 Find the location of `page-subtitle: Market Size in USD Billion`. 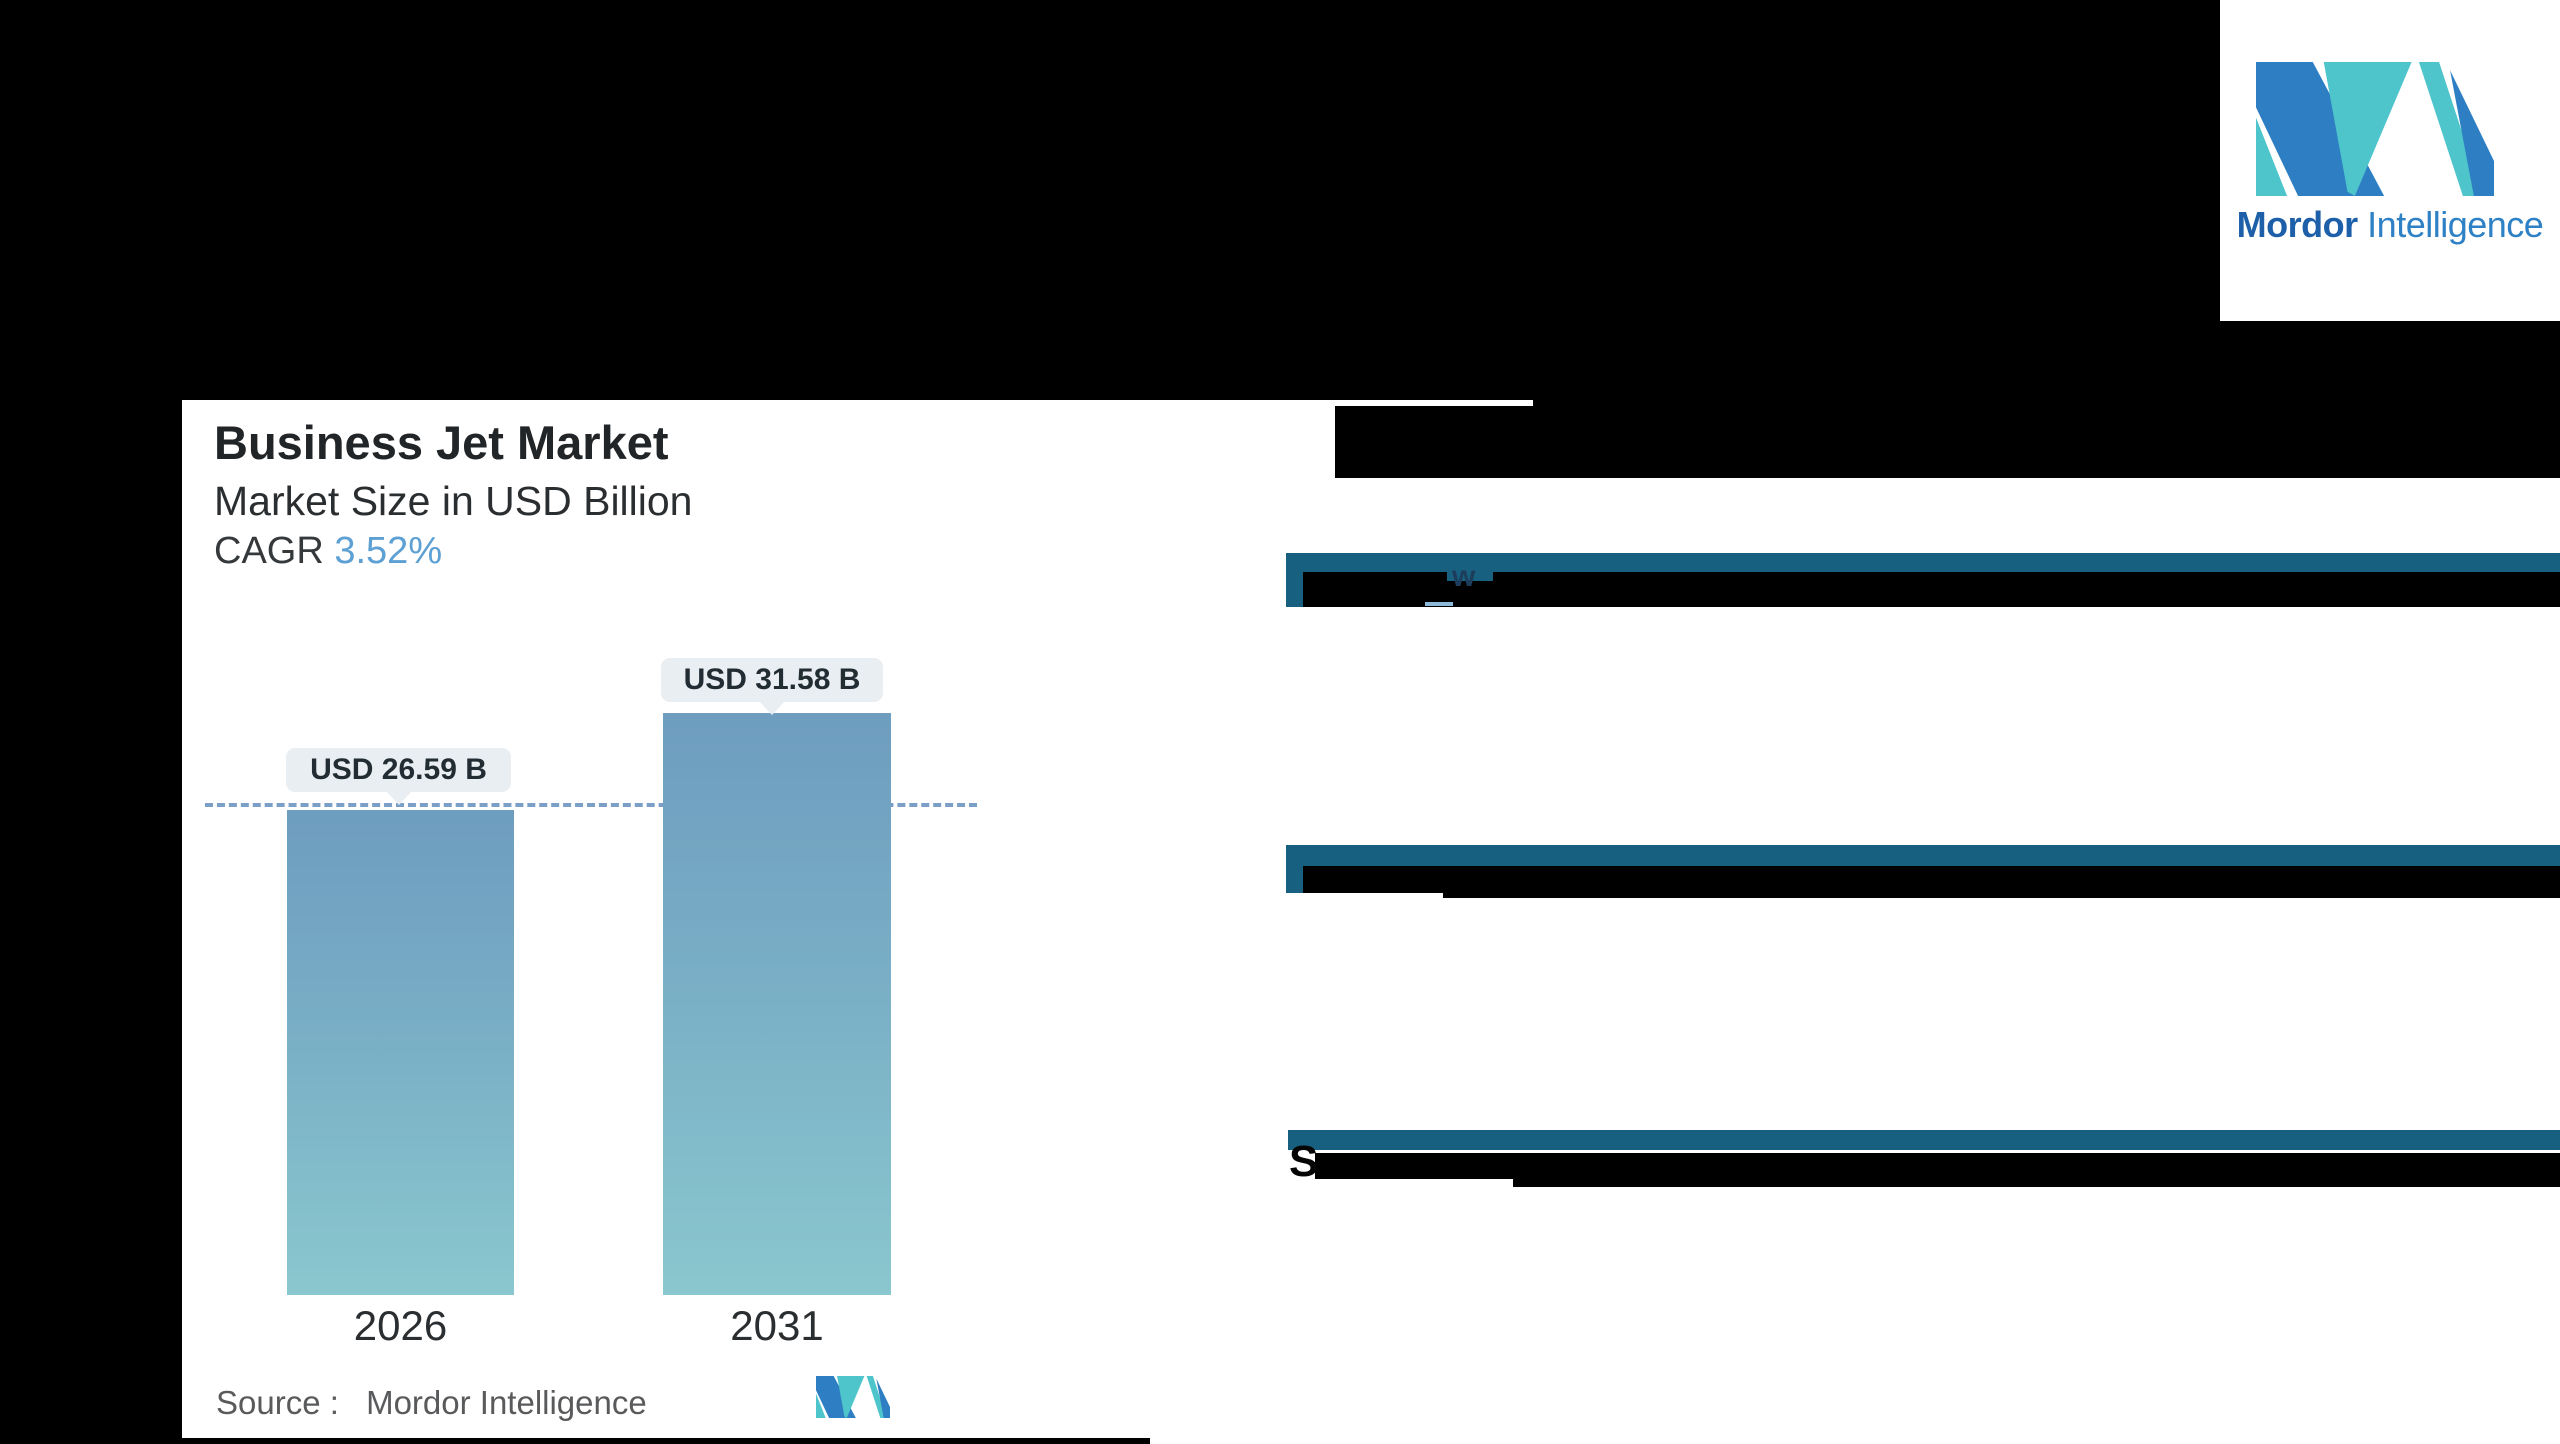

page-subtitle: Market Size in USD Billion is located at coordinates (453, 501).